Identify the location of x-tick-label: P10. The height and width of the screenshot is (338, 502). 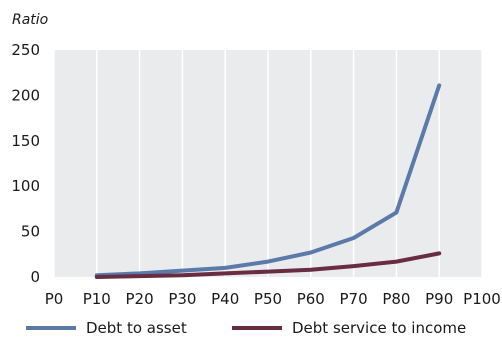
(97, 299).